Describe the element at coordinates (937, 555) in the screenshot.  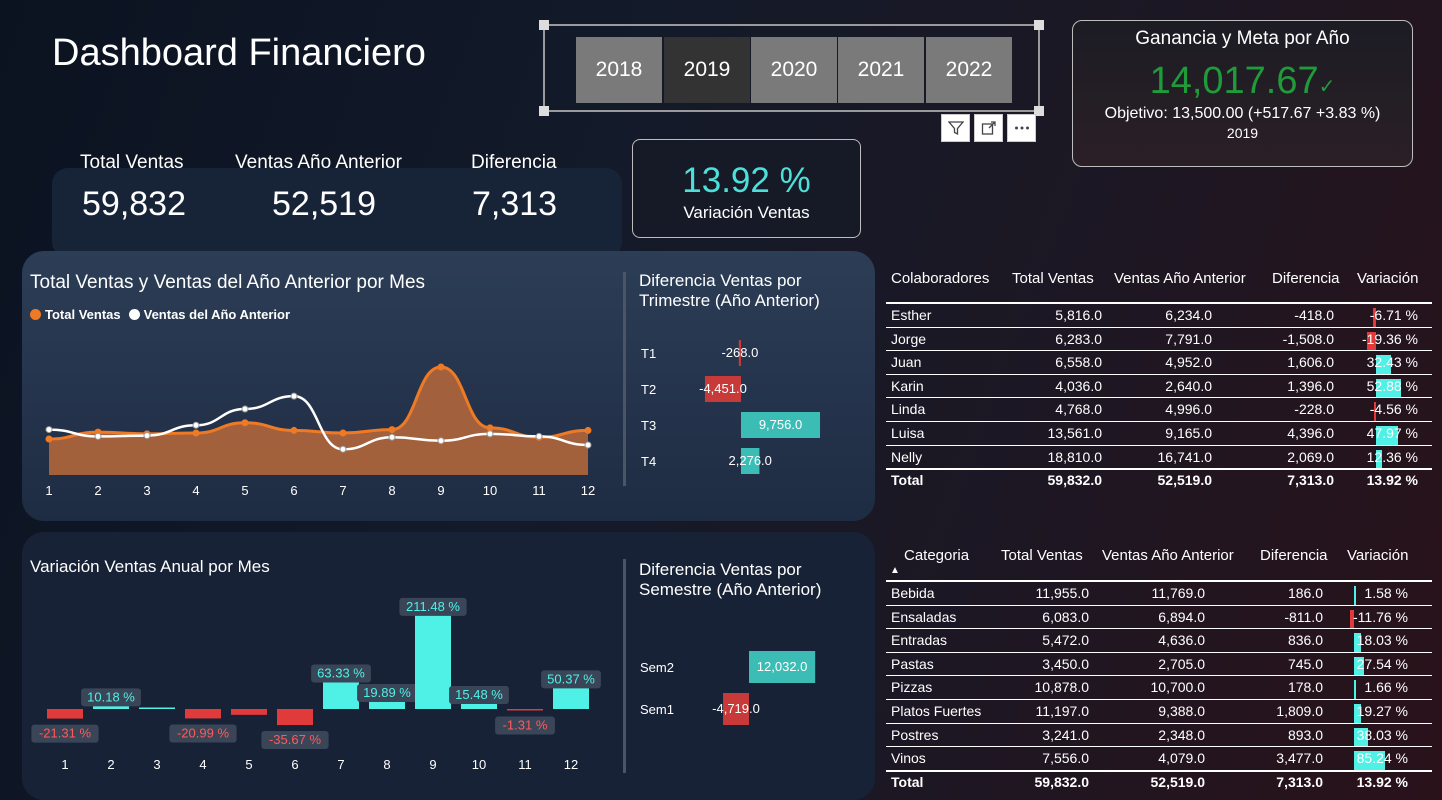
I see `column-header: Categoria` at that location.